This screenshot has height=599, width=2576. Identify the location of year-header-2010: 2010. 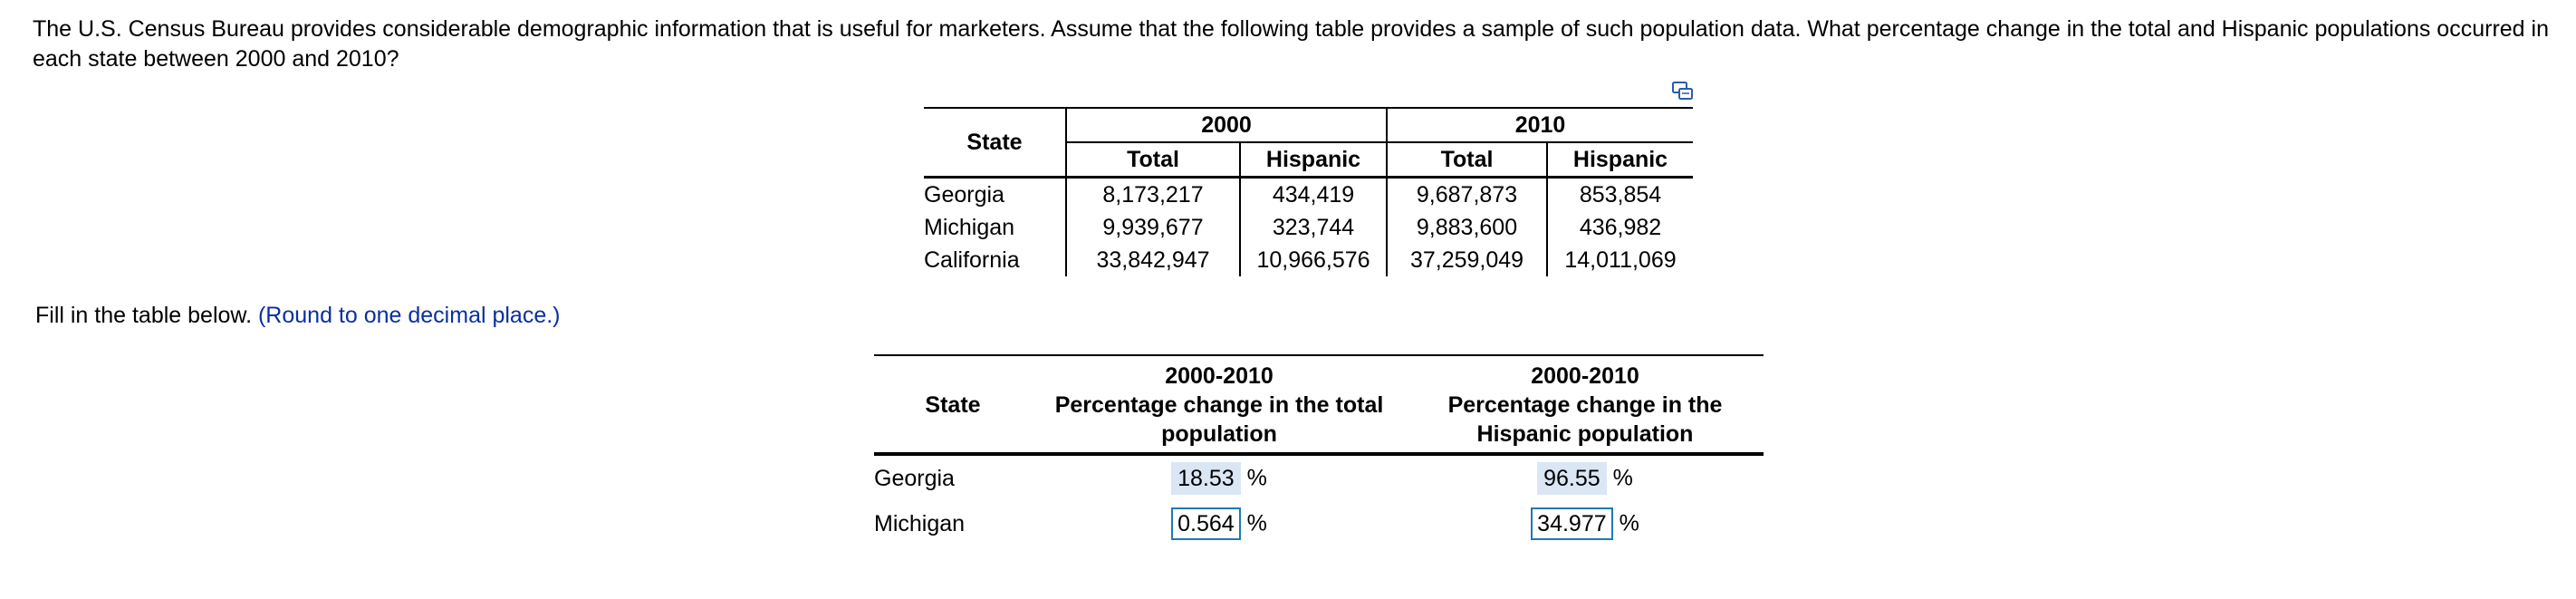
(1539, 125).